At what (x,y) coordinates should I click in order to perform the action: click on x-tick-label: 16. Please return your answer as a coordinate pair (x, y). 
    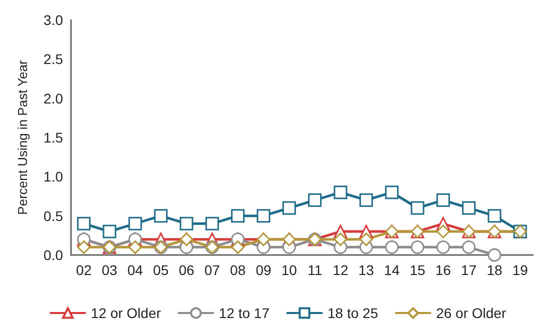
    Looking at the image, I should click on (443, 270).